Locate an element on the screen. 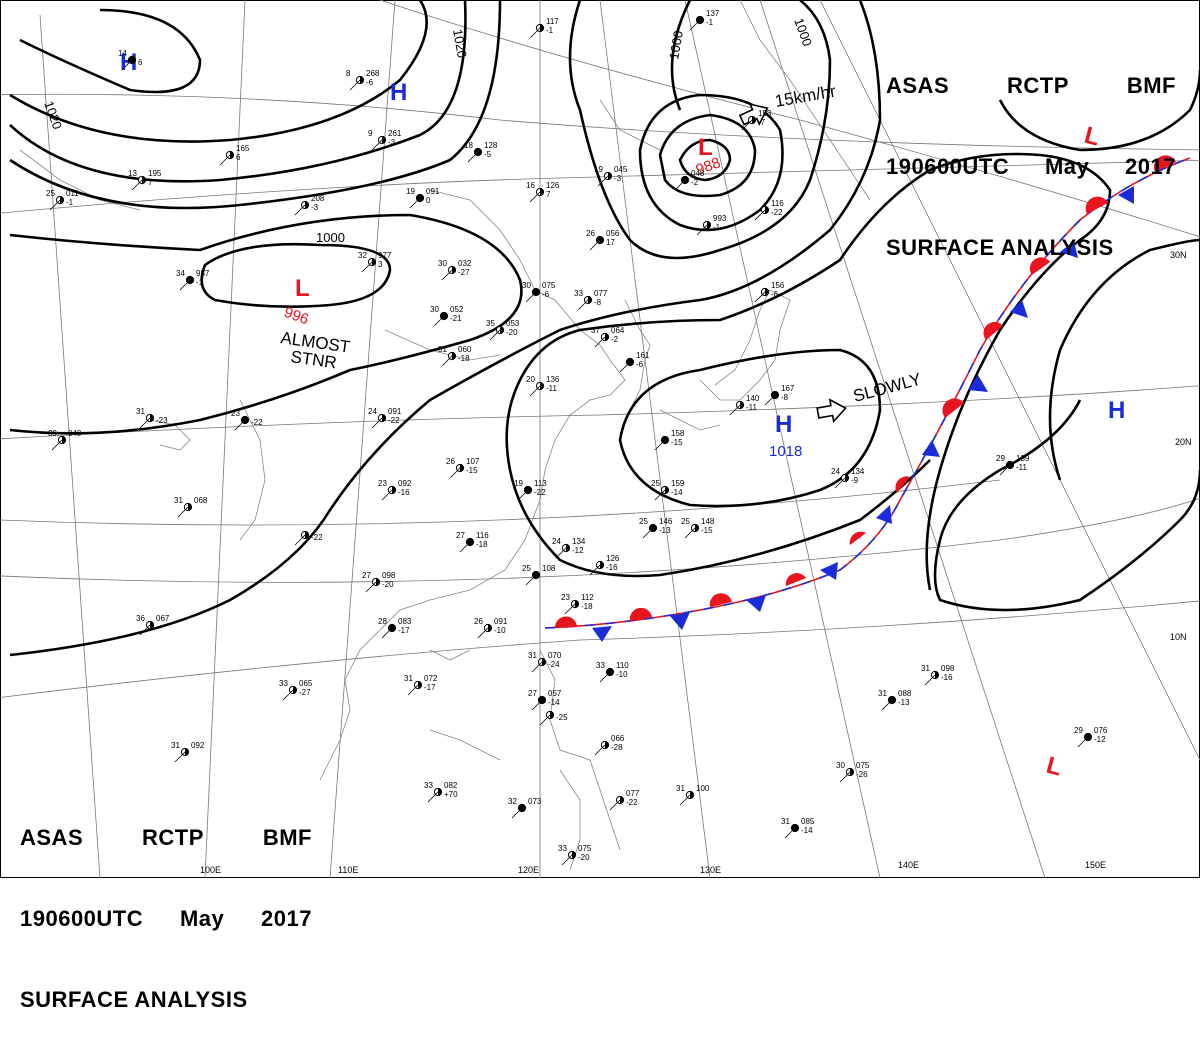 Image resolution: width=1200 pixels, height=1040 pixels. lat-label-20n: 20N is located at coordinates (1183, 442).